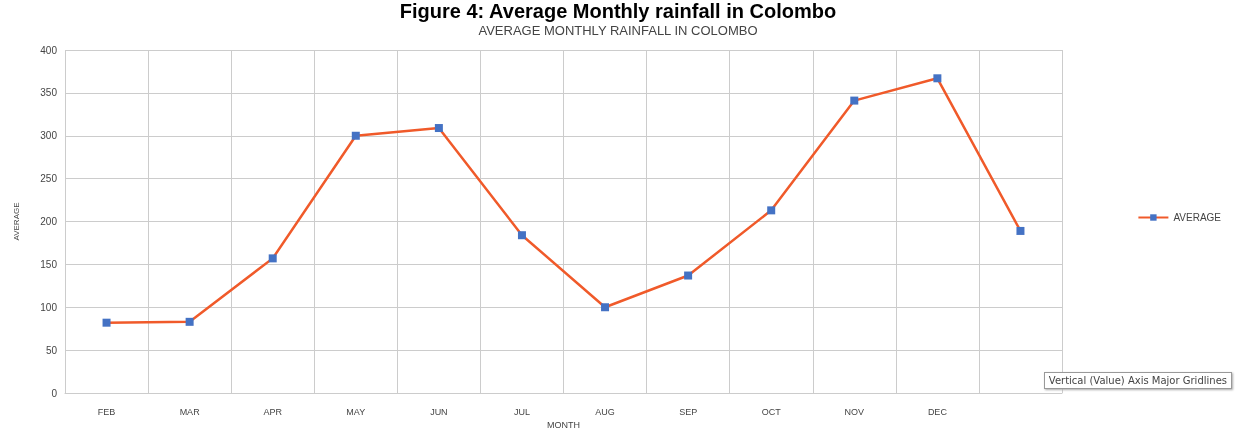 The image size is (1236, 435). Describe the element at coordinates (273, 411) in the screenshot. I see `x-tick-label: APR` at that location.